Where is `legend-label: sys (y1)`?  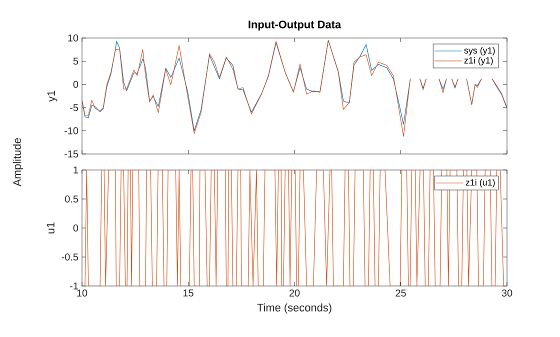
legend-label: sys (y1) is located at coordinates (479, 51).